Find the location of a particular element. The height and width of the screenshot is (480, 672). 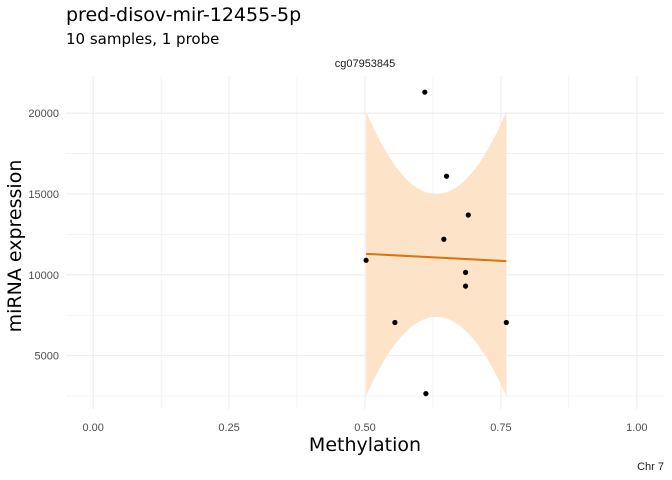

regression-line is located at coordinates (436, 257).